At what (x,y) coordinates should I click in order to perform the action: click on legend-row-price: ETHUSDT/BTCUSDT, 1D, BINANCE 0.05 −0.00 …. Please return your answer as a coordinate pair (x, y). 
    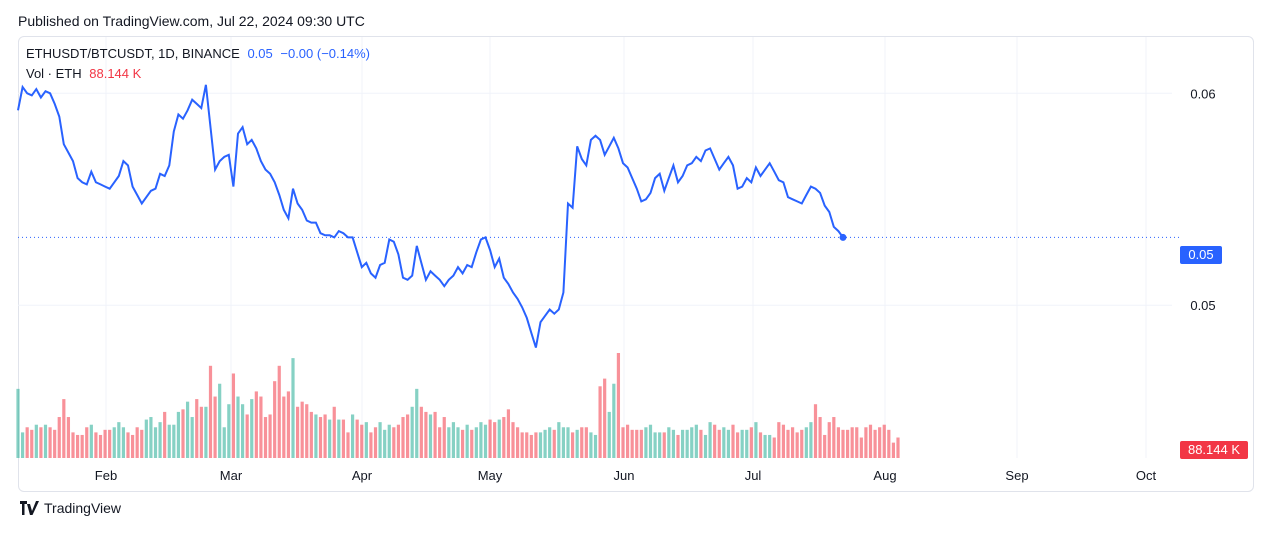
    Looking at the image, I should click on (200, 54).